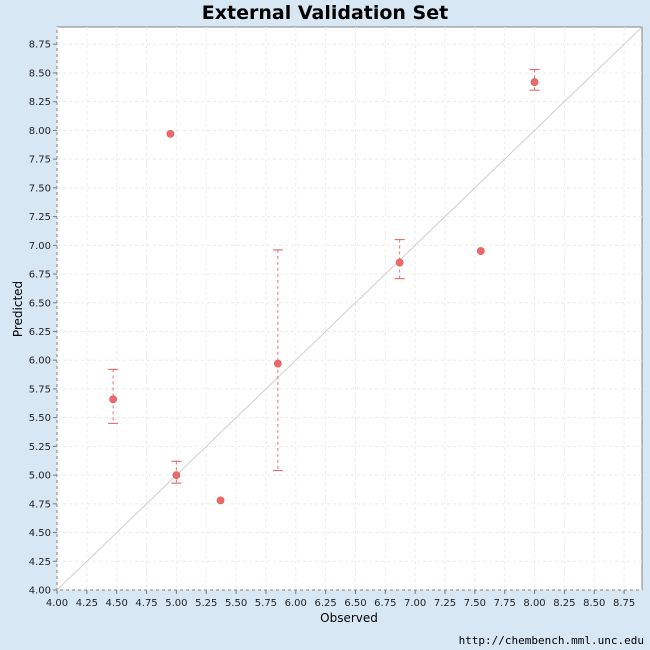  I want to click on x-axis-label: Observed, so click(349, 618).